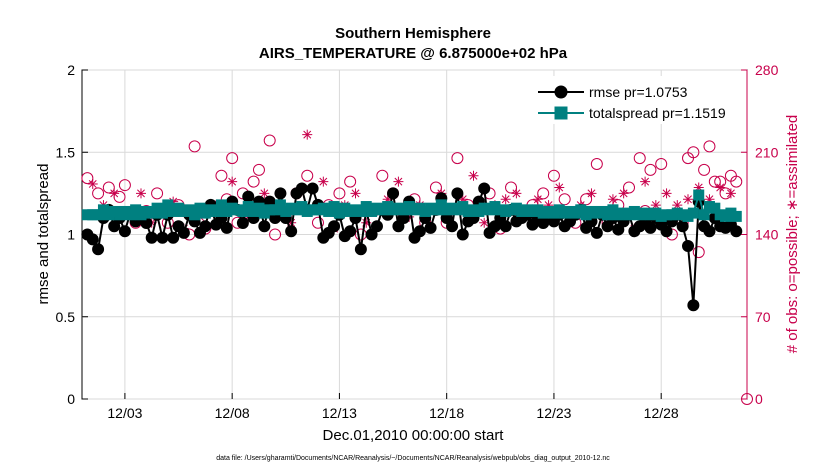 The width and height of the screenshot is (830, 470). Describe the element at coordinates (561, 92) in the screenshot. I see `legend-rmse-marker` at that location.